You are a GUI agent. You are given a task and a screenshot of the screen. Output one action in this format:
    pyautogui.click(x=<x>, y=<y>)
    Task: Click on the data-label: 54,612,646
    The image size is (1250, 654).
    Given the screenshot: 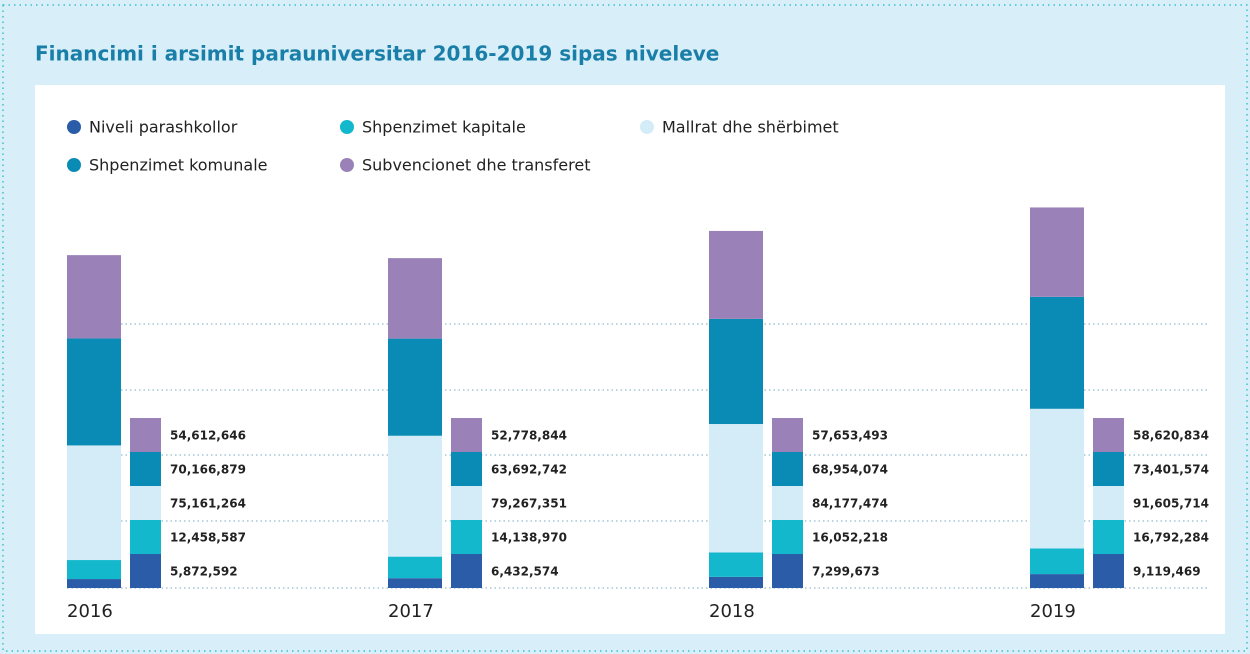 What is the action you would take?
    pyautogui.click(x=208, y=436)
    